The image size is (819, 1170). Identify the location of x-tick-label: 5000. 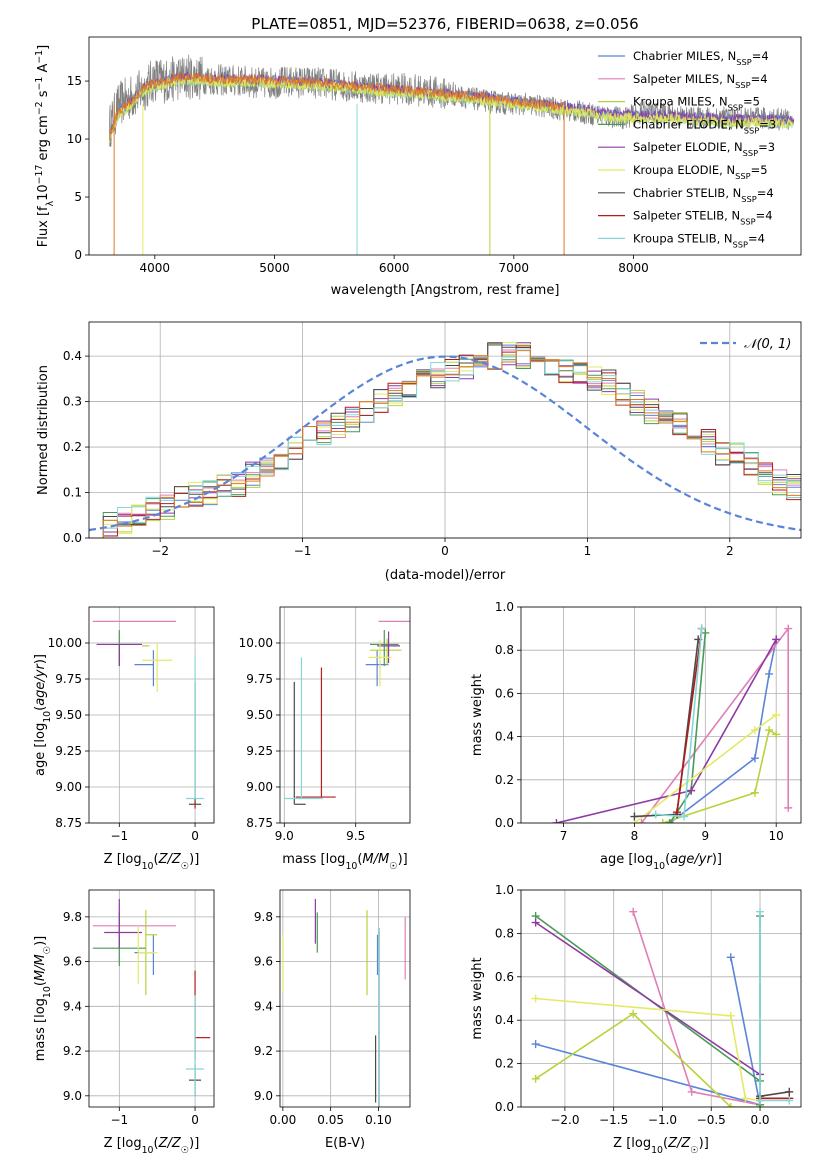
(274, 268).